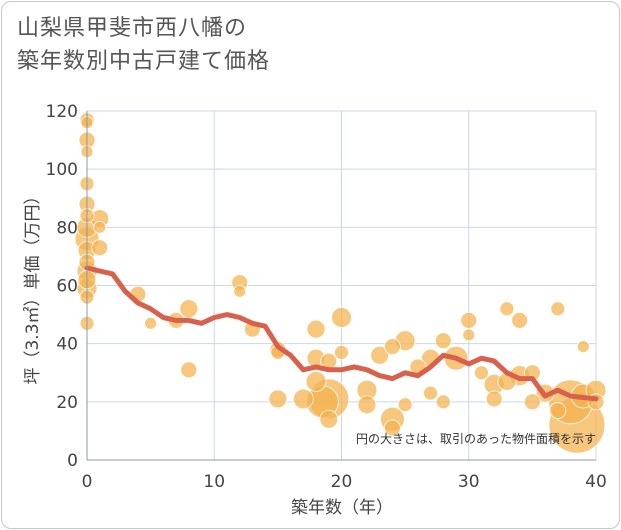  I want to click on y-axis-label: 坪（3.3㎡）単価（万円）, so click(33, 285).